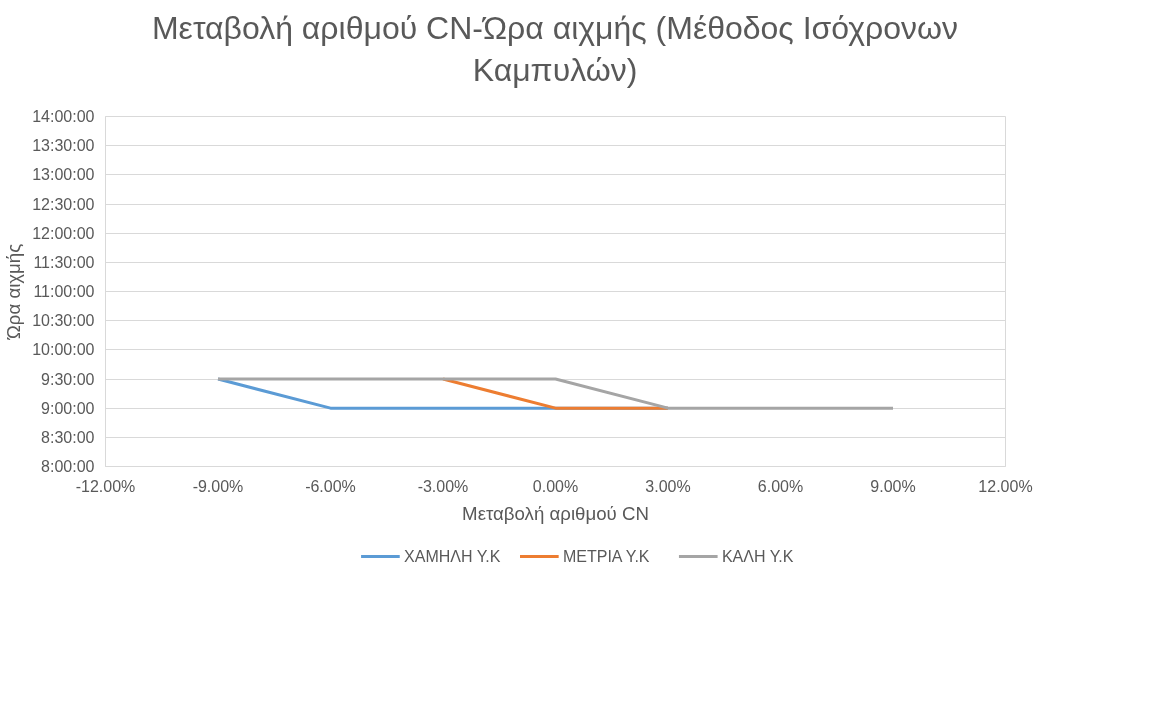  I want to click on y-tick-label: 8:30:00, so click(68, 438).